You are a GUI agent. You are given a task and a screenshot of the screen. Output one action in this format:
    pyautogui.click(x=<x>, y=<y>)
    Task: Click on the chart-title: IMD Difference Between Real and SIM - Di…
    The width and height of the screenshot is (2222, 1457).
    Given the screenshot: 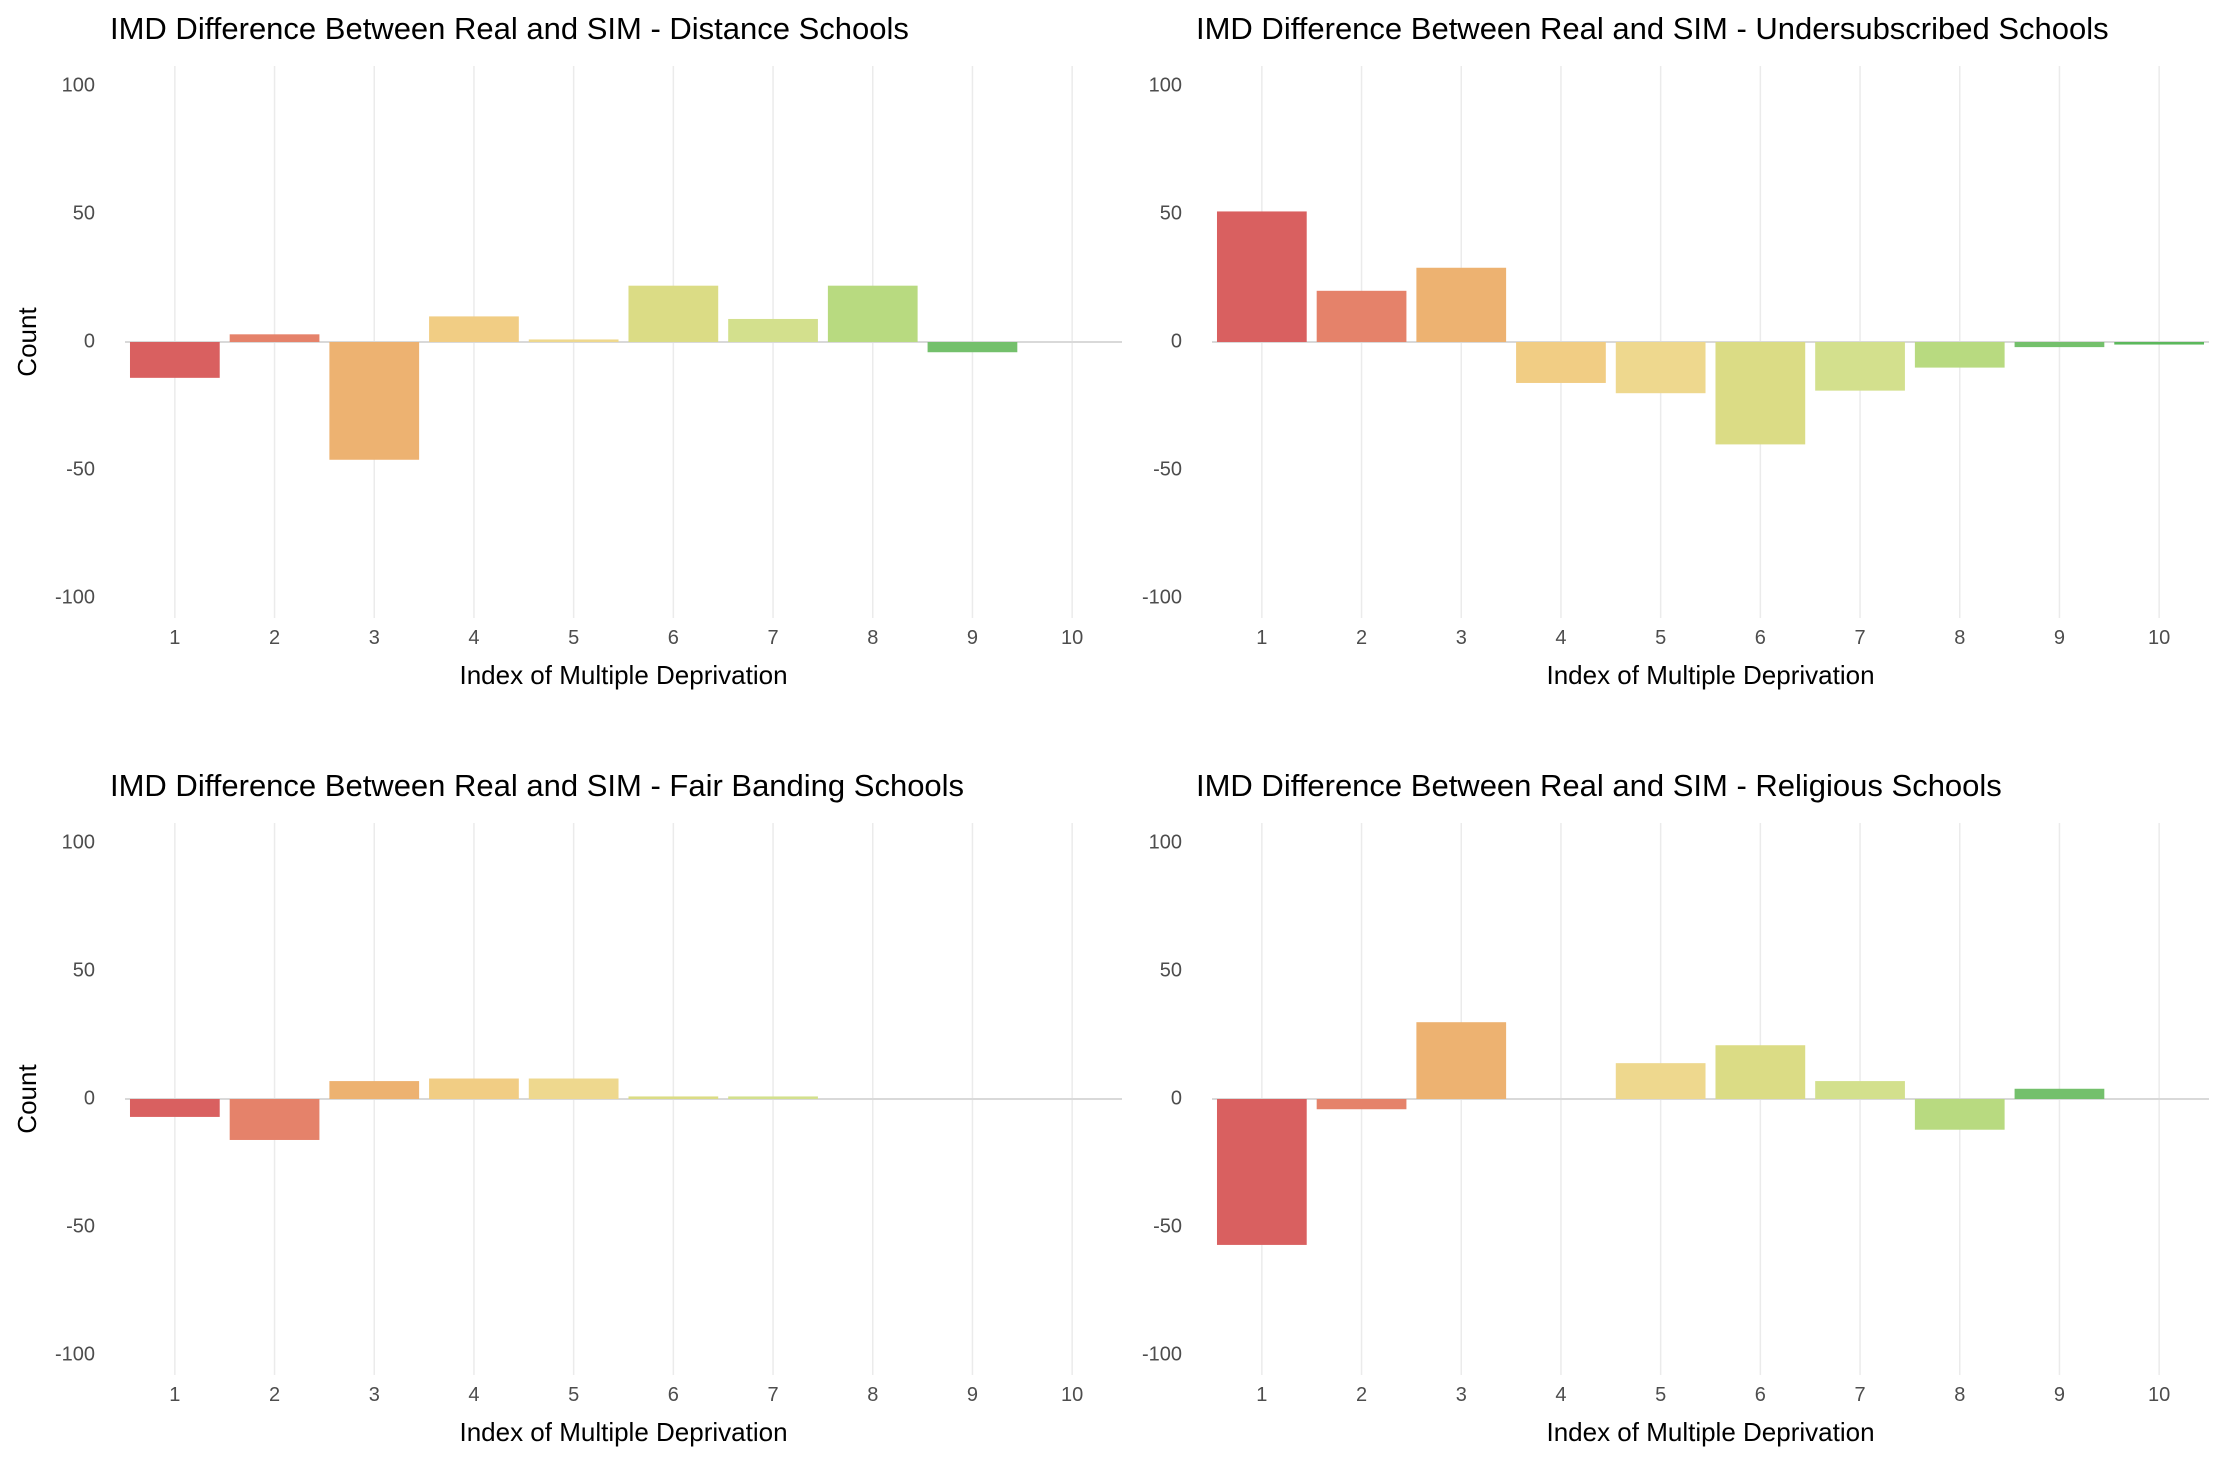 What is the action you would take?
    pyautogui.click(x=509, y=28)
    